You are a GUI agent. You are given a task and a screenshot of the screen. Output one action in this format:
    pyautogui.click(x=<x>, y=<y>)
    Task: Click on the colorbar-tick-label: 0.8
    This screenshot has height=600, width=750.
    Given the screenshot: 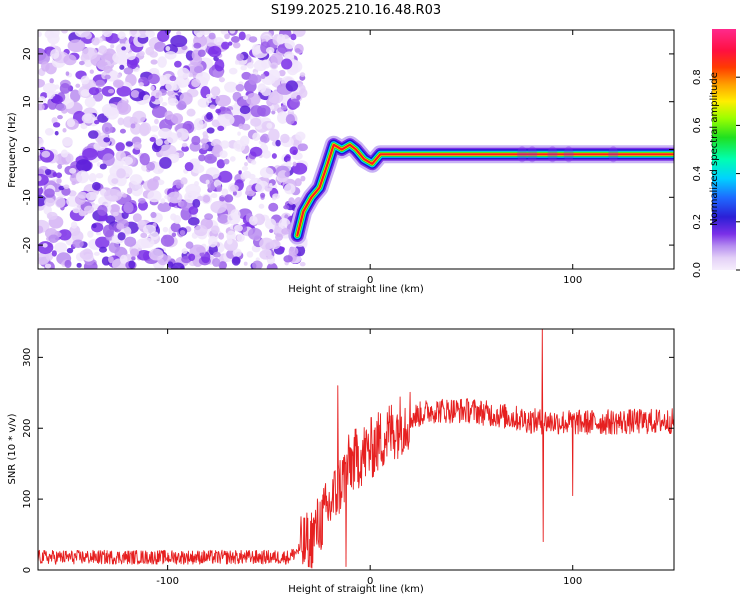 What is the action you would take?
    pyautogui.click(x=697, y=77)
    